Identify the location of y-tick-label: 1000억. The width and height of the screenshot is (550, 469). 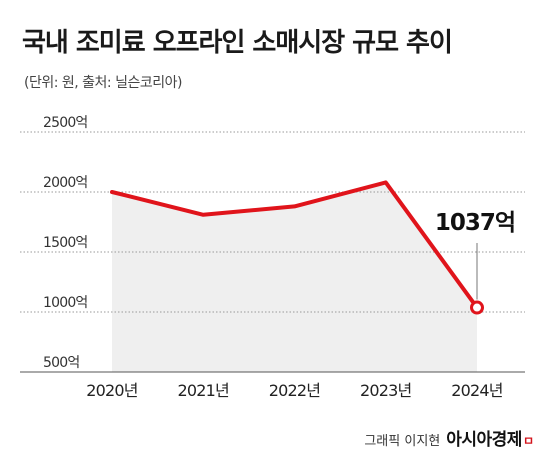
(65, 303).